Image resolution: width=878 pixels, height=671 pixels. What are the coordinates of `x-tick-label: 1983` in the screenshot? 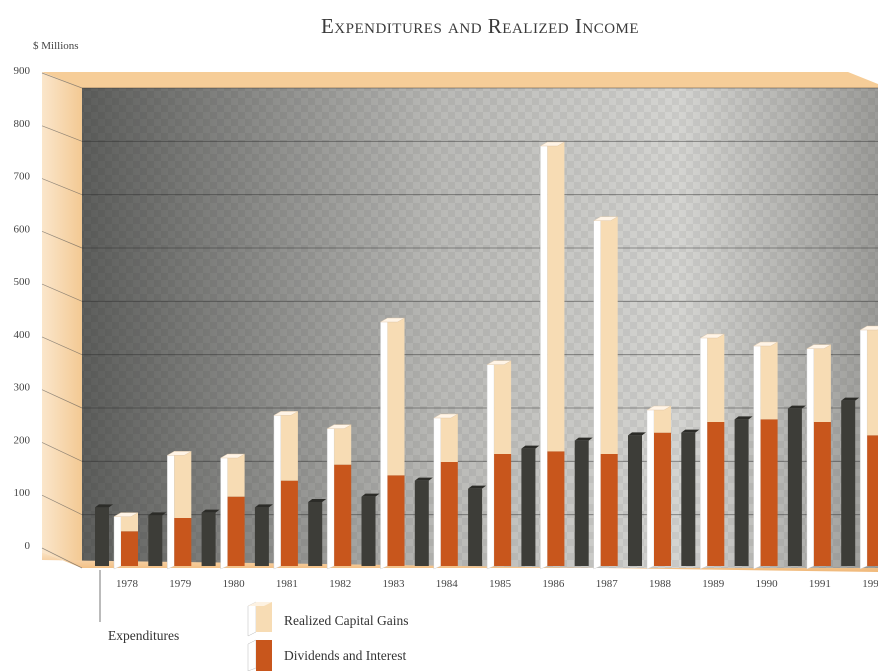 It's located at (394, 584).